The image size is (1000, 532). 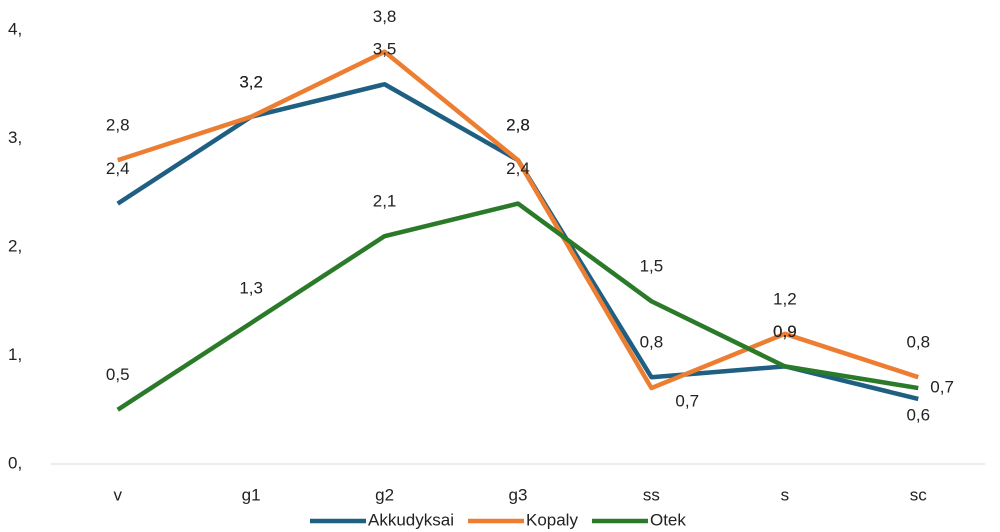 I want to click on data-label: 0,6, so click(x=918, y=414).